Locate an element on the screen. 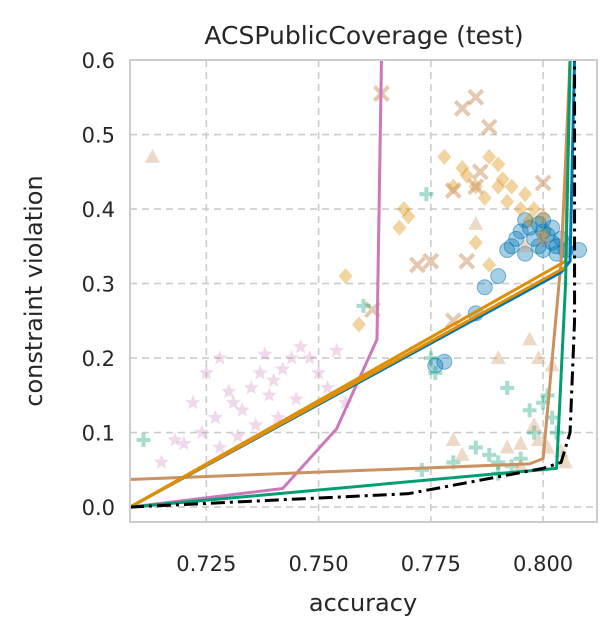 The image size is (616, 640). y-tick-label: 0.5 is located at coordinates (98, 136).